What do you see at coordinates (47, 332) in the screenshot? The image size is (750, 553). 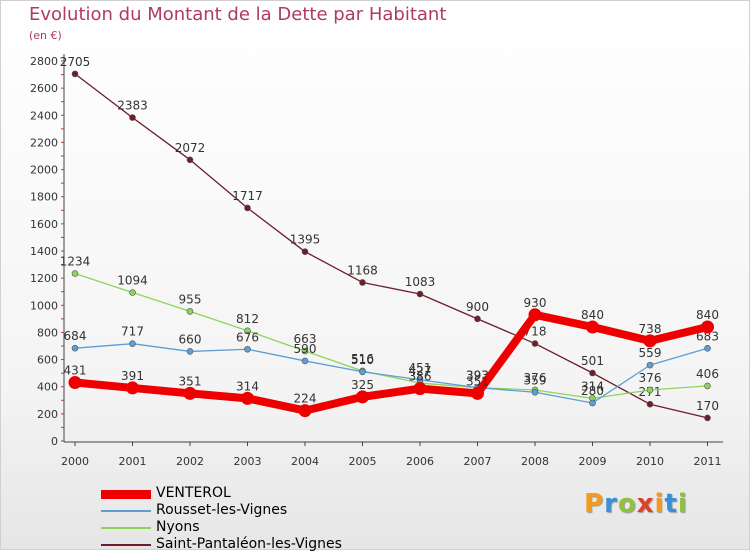 I see `y-tick-label: 800` at bounding box center [47, 332].